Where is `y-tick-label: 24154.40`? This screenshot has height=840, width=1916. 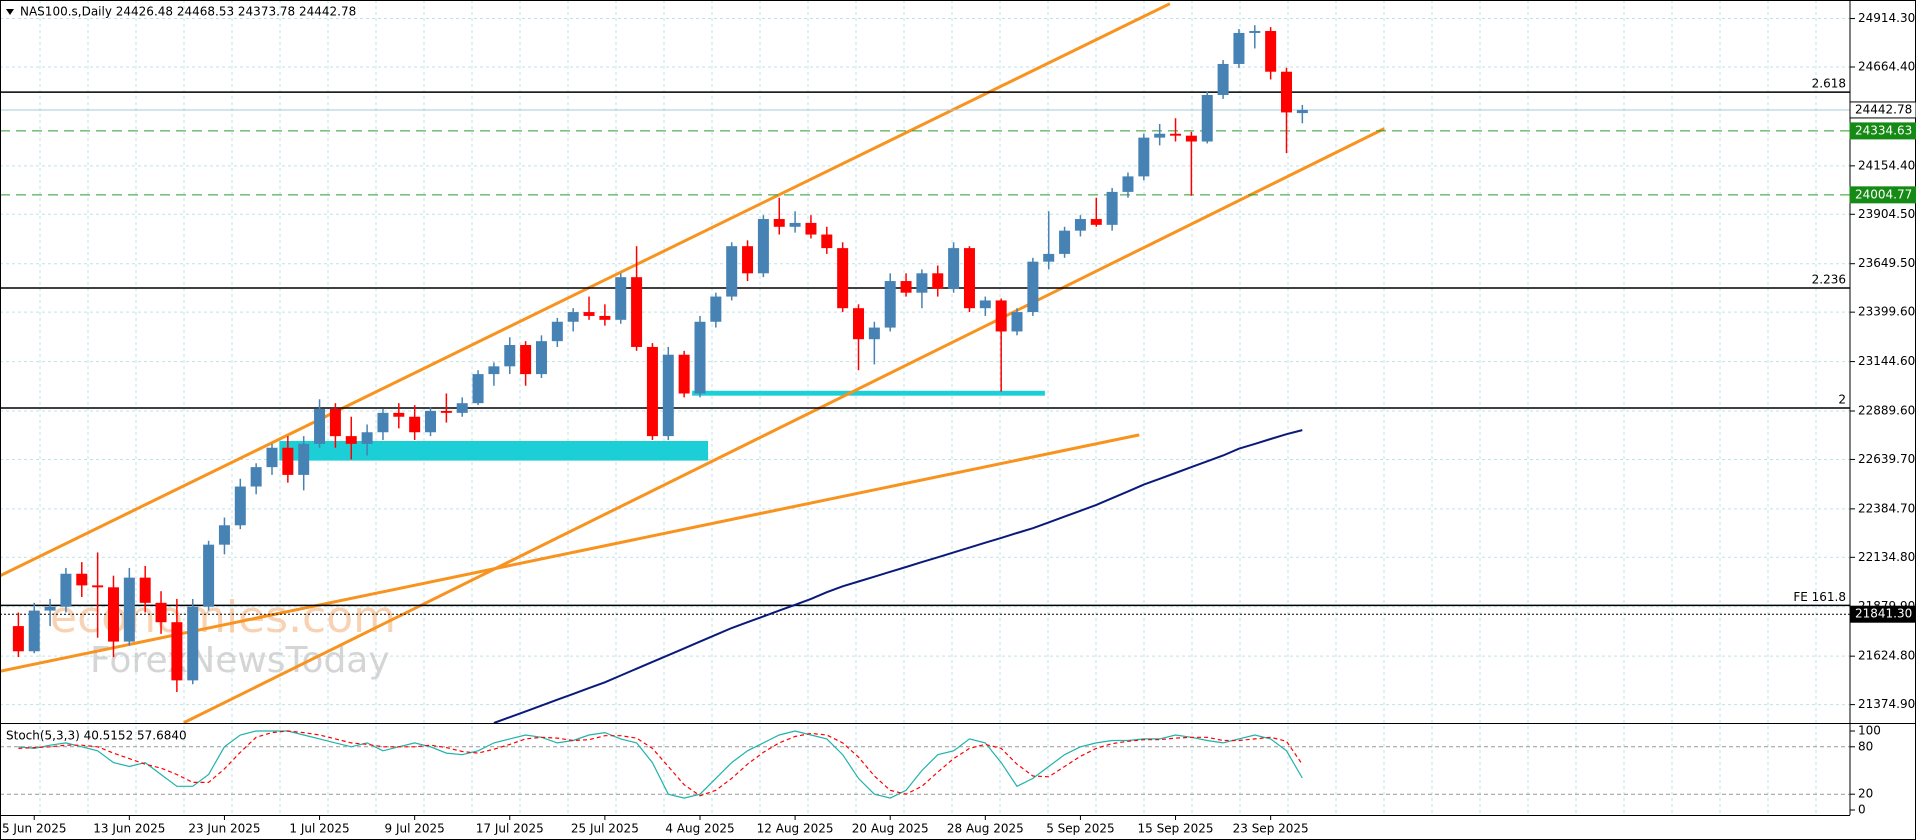 y-tick-label: 24154.40 is located at coordinates (1886, 165).